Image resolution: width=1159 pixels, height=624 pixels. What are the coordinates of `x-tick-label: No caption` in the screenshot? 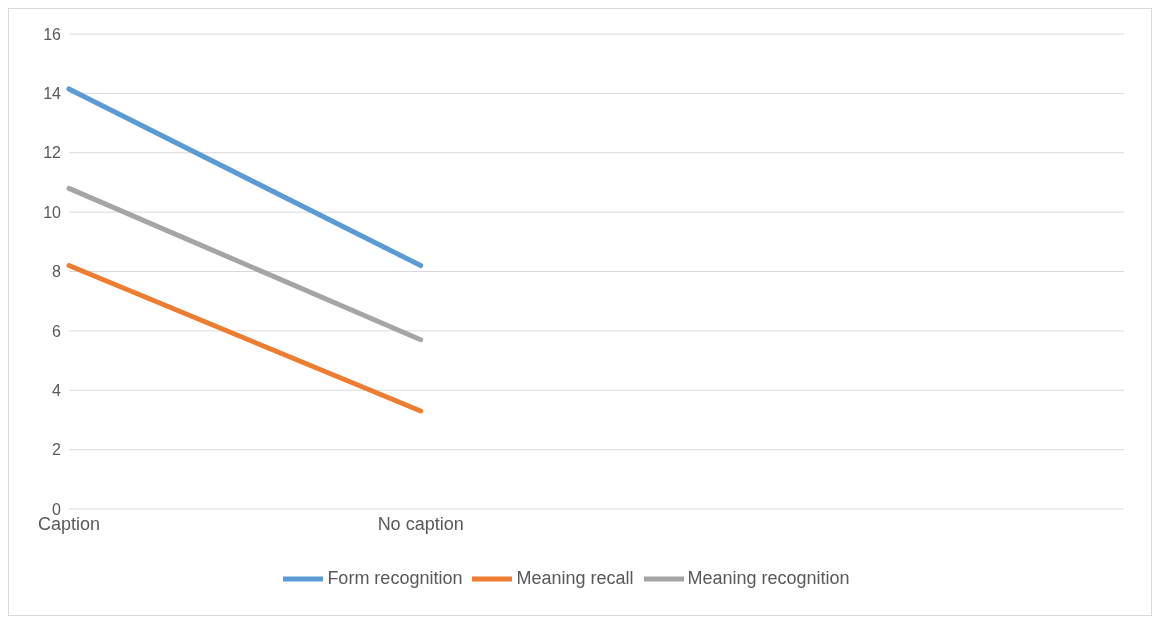 It's located at (420, 523).